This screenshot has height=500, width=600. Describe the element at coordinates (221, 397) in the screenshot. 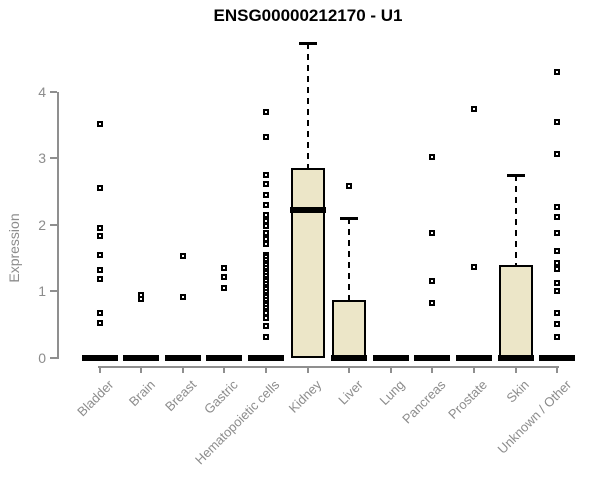

I see `x-tick-label: Gastric` at that location.